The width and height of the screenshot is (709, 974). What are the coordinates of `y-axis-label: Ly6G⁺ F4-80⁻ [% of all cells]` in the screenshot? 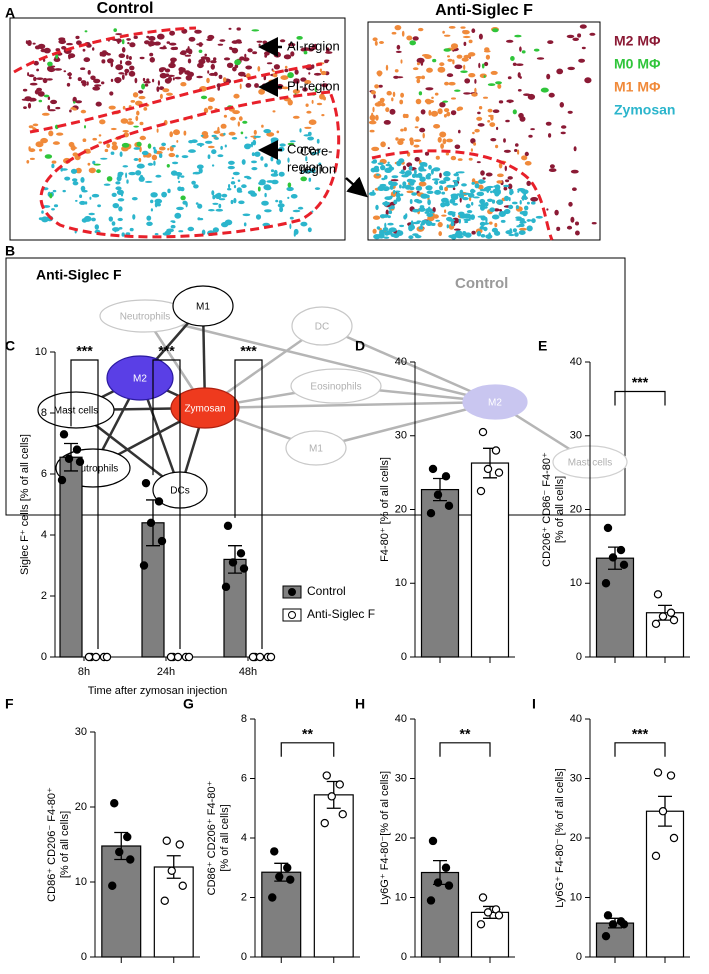 It's located at (560, 838).